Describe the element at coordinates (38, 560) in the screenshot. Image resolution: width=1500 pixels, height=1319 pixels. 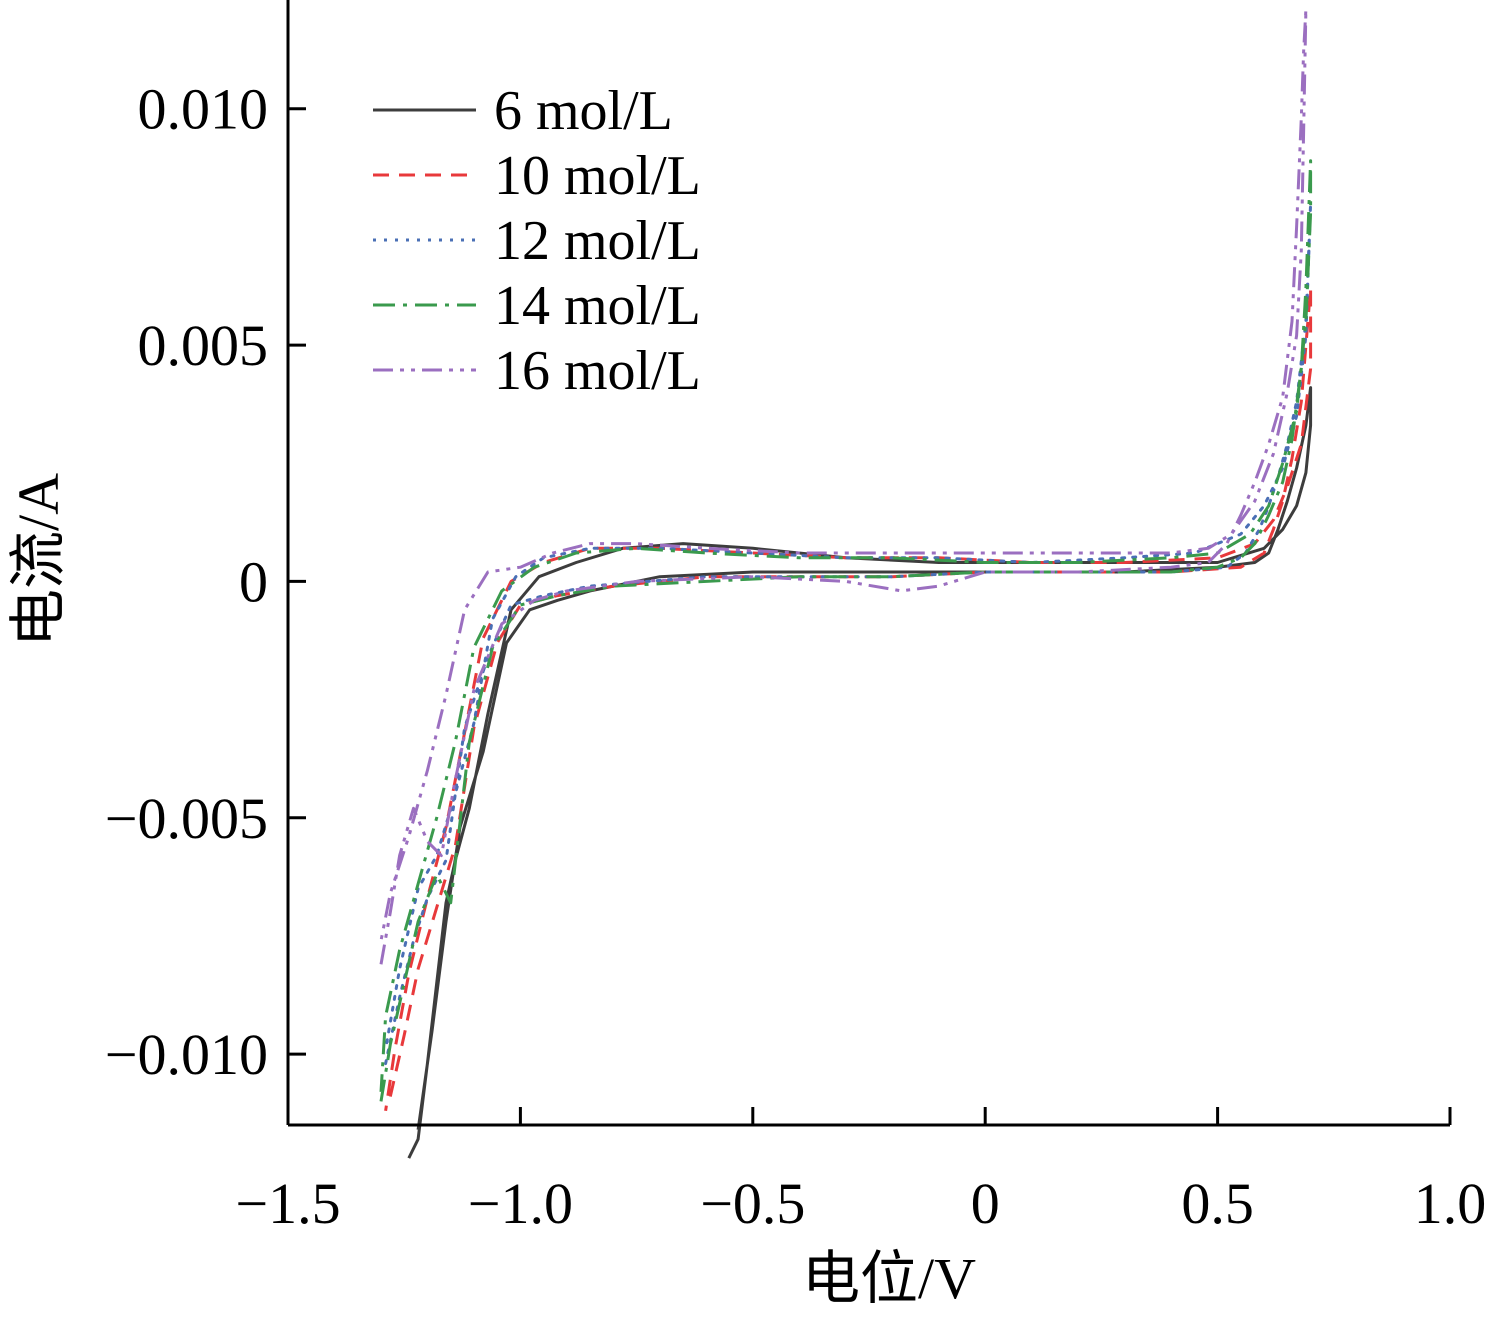
I see `y-axis-title: 电流/A` at that location.